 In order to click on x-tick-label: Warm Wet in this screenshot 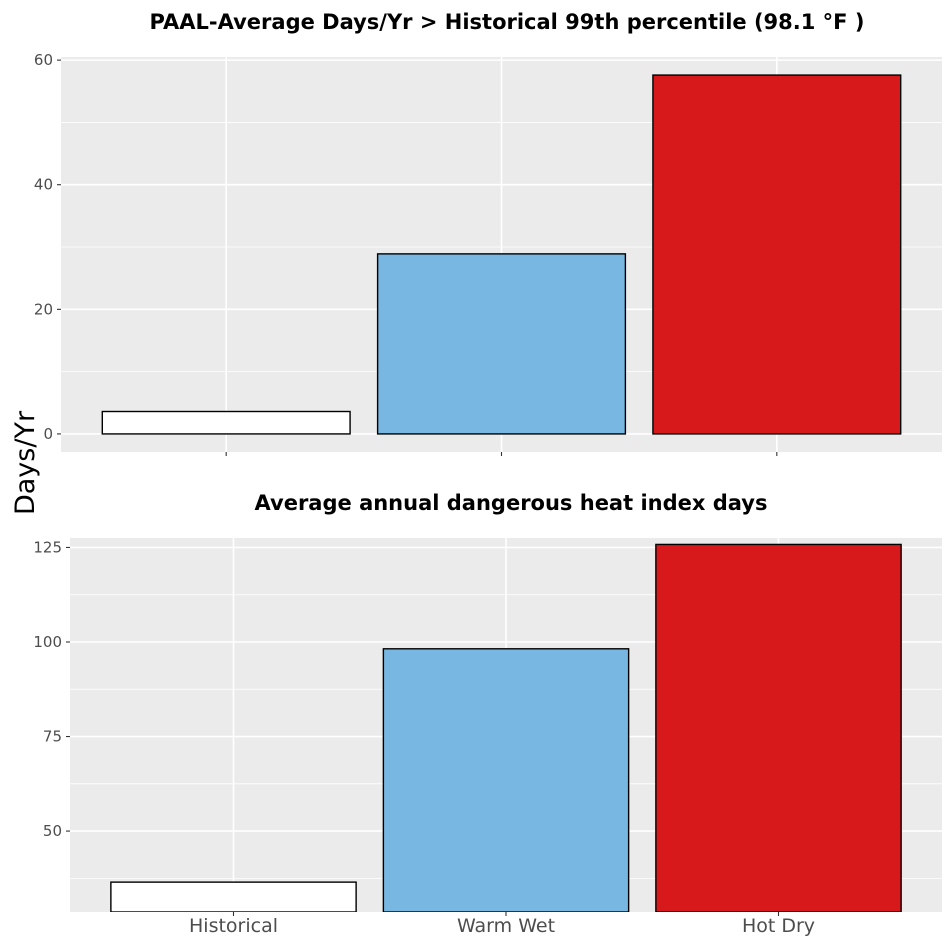, I will do `click(506, 926)`.